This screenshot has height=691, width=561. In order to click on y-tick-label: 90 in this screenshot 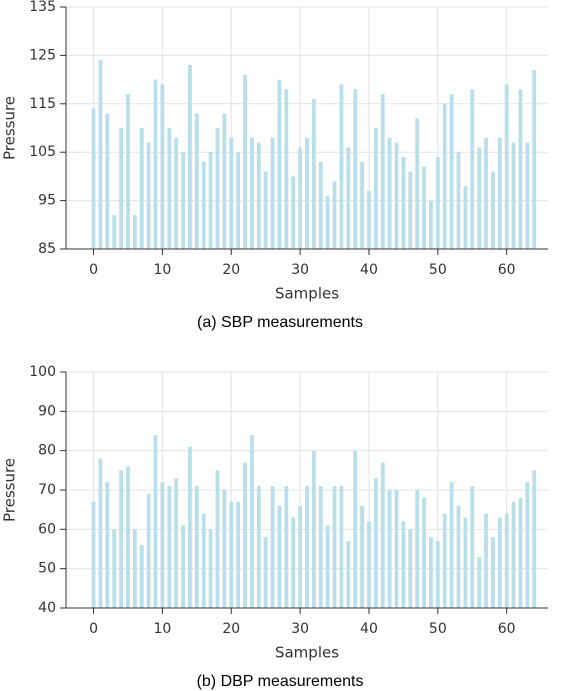, I will do `click(47, 411)`.